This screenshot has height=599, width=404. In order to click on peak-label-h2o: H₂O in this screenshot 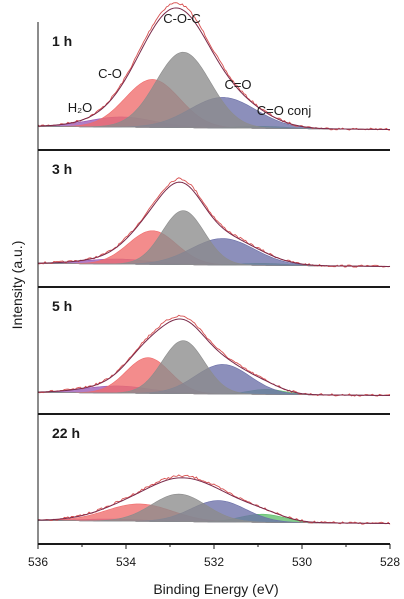, I will do `click(80, 107)`.